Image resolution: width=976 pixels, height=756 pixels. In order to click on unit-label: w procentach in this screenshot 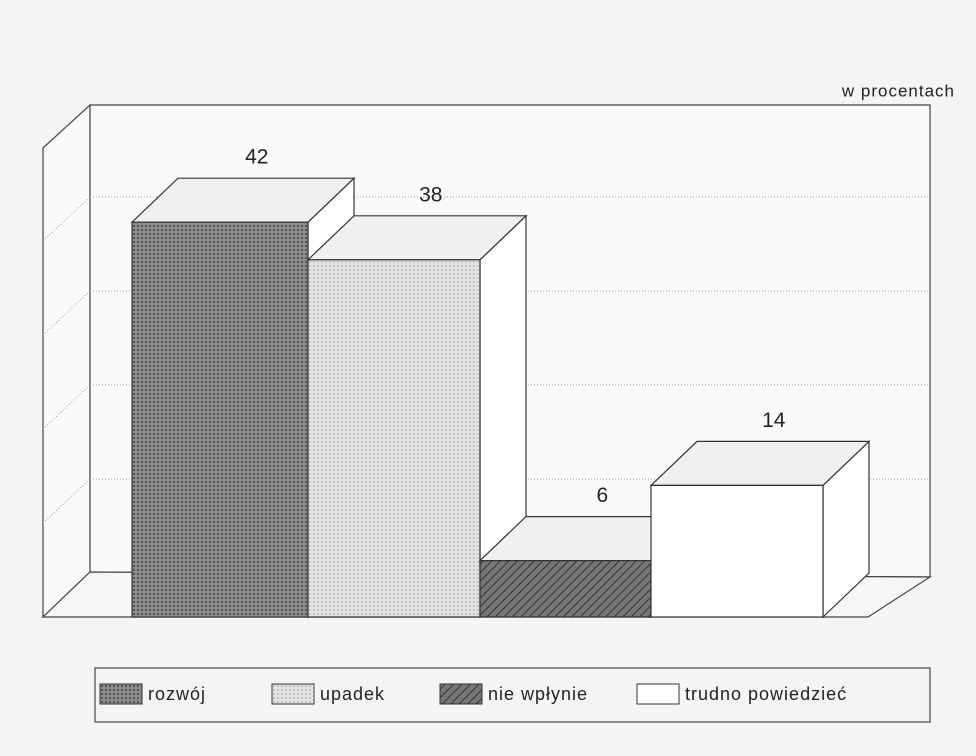, I will do `click(898, 90)`.